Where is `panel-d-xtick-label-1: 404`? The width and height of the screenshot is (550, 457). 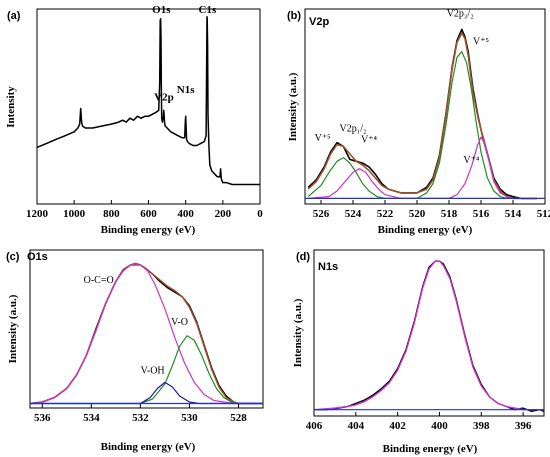 panel-d-xtick-label-1: 404 is located at coordinates (356, 426).